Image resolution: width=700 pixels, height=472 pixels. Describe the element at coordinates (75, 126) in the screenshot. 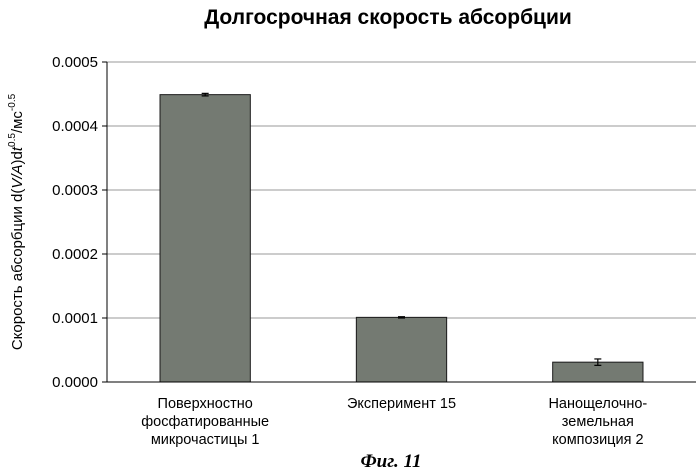

I see `y-tick-label: 0.0004` at that location.